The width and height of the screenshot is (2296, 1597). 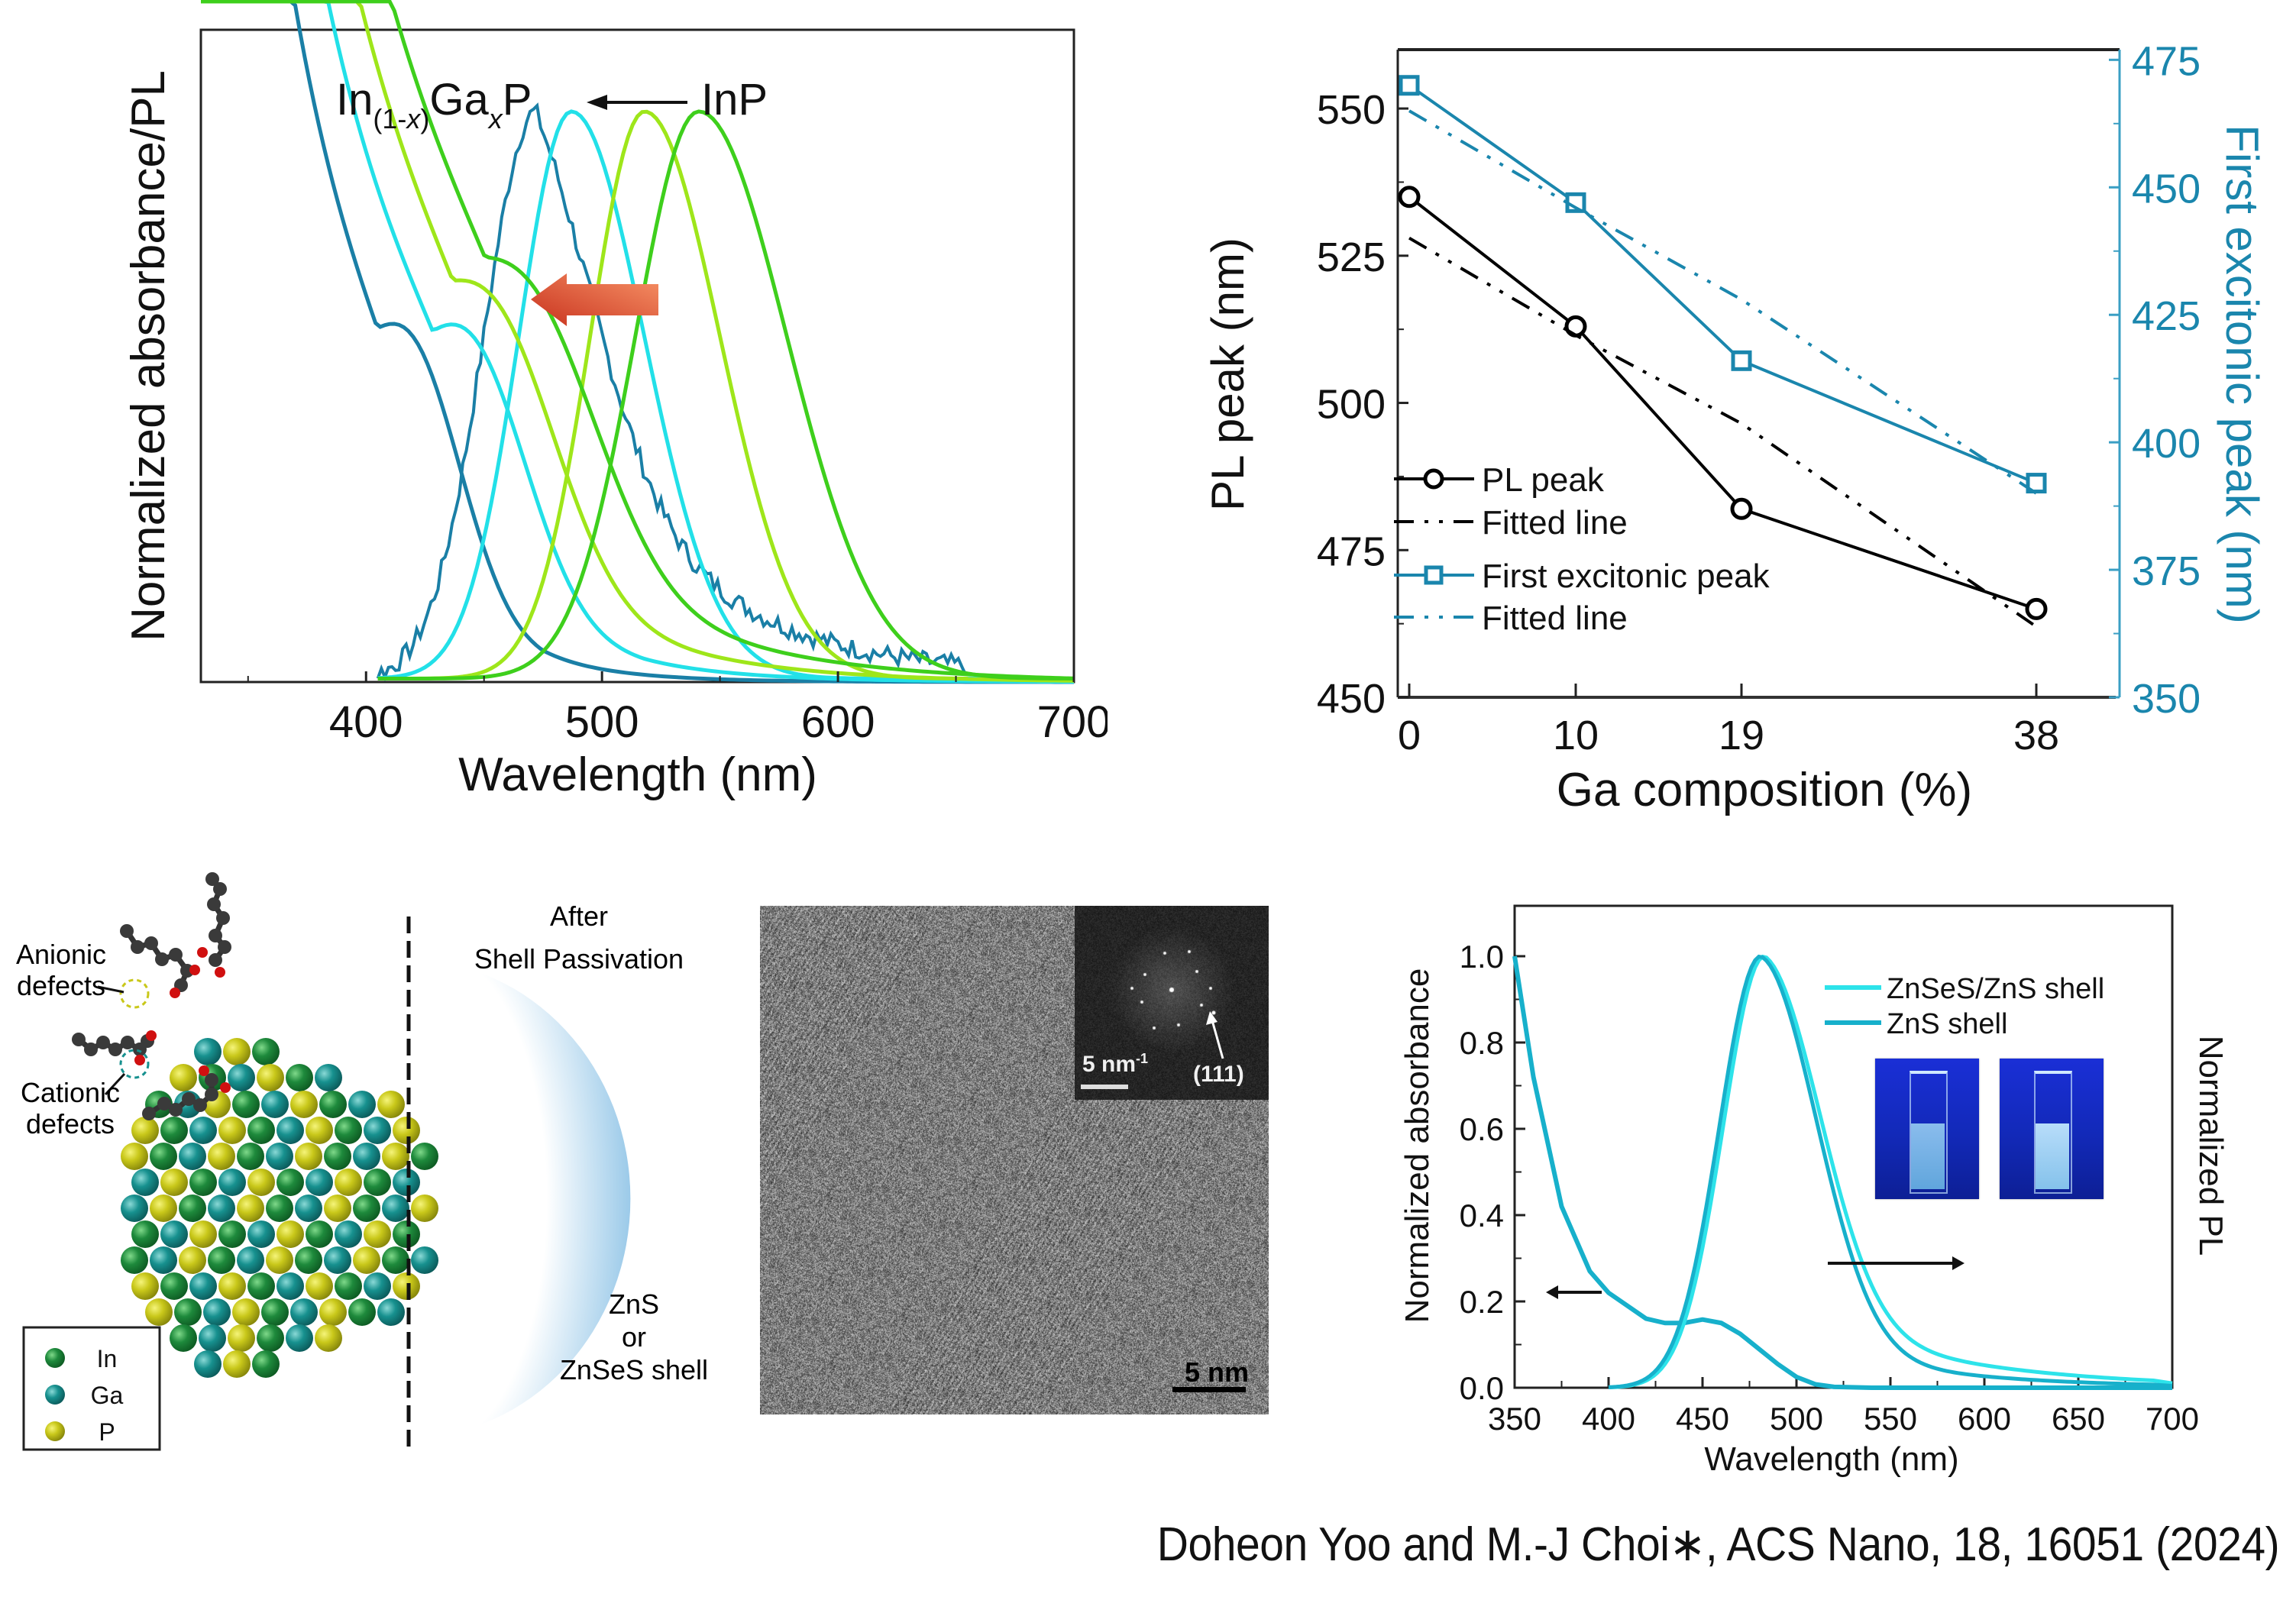 What do you see at coordinates (1764, 790) in the screenshot?
I see `x-axis-label: Ga composition (%)` at bounding box center [1764, 790].